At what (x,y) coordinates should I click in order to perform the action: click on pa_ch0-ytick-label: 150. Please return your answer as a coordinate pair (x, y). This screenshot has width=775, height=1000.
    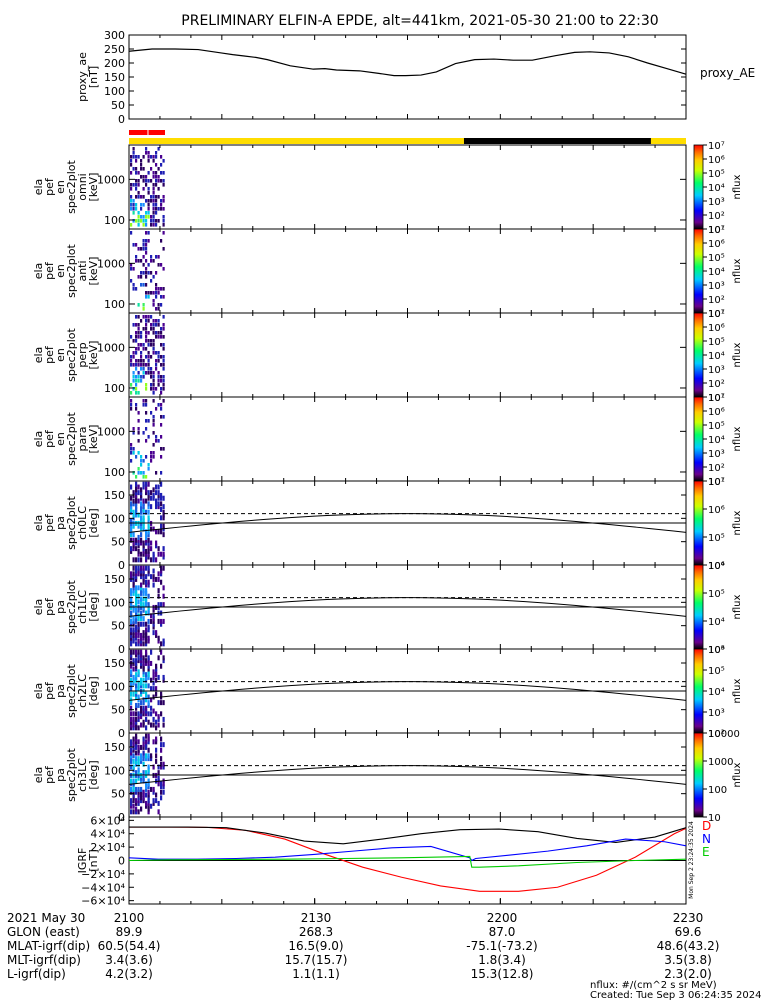
    Looking at the image, I should click on (114, 495).